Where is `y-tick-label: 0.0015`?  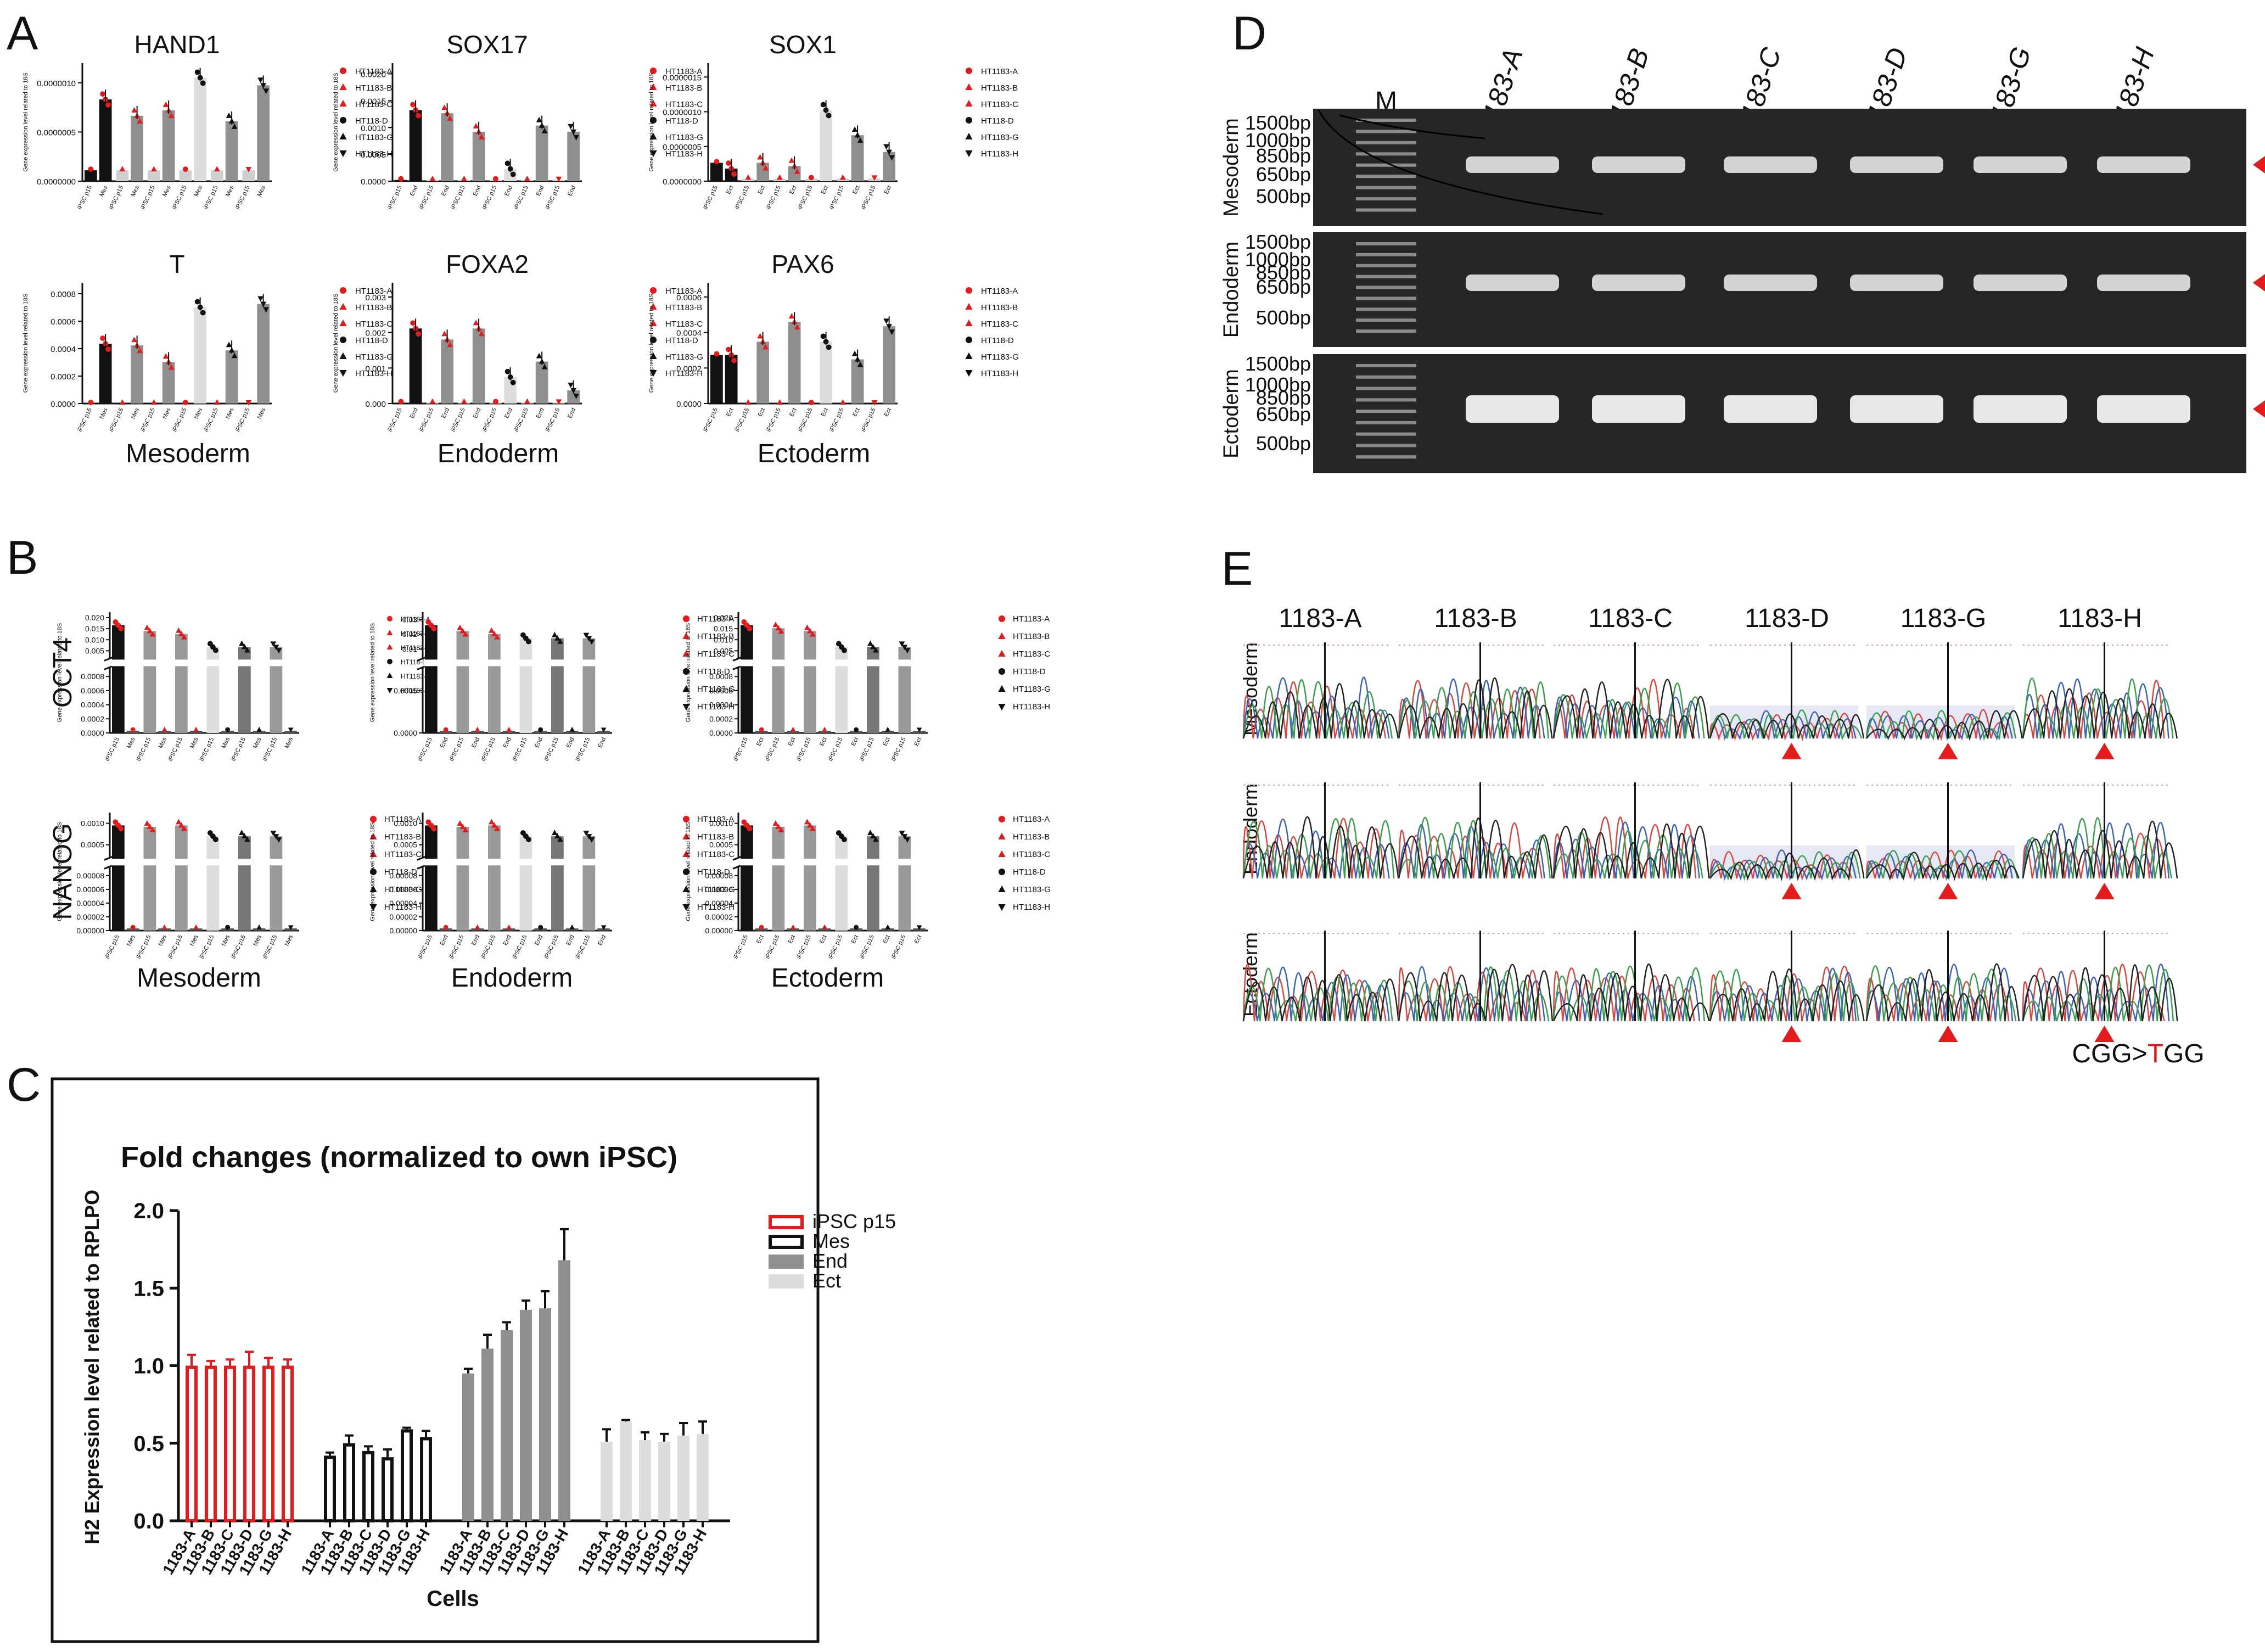 y-tick-label: 0.0015 is located at coordinates (374, 102).